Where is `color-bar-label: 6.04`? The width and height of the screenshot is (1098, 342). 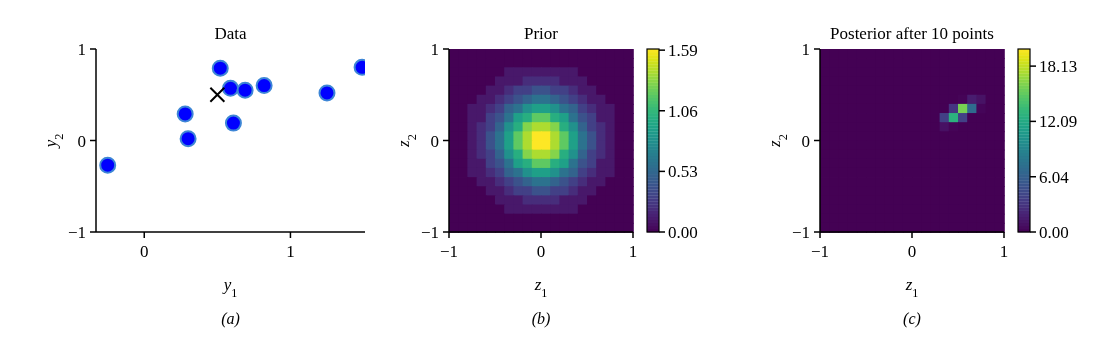
color-bar-label: 6.04 is located at coordinates (1054, 177).